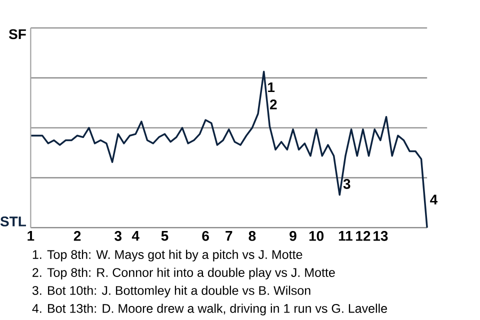 This screenshot has height=320, width=480. I want to click on text: 2. Top 8th: R. Connor hit into a double play vs J. Motte, so click(183, 274).